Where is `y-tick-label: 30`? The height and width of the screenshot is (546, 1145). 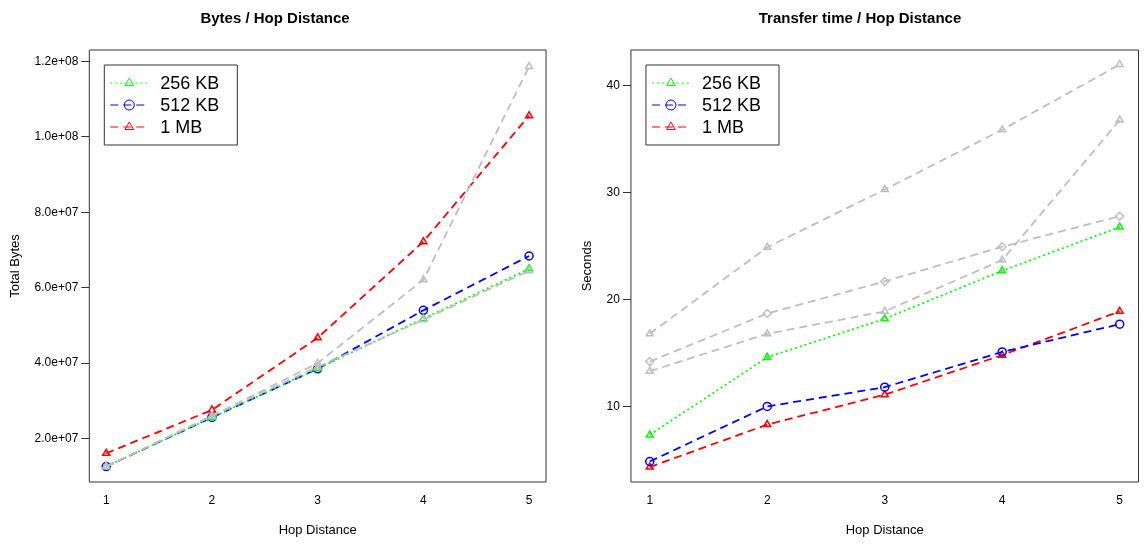 y-tick-label: 30 is located at coordinates (613, 192).